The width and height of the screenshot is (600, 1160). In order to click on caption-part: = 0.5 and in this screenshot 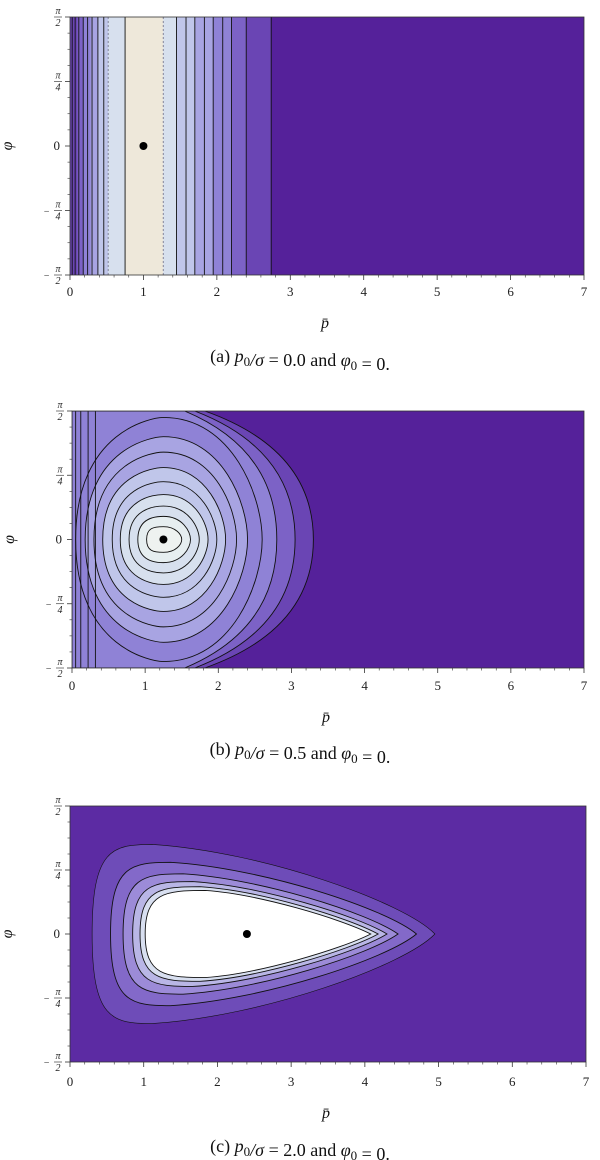, I will do `click(303, 753)`.